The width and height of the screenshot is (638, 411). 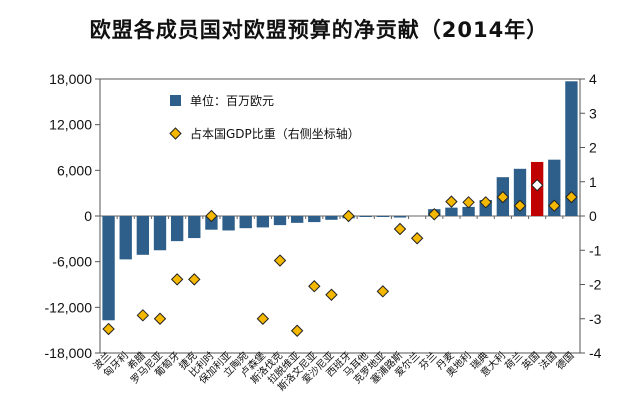 What do you see at coordinates (314, 219) in the screenshot?
I see `bar-斯洛文尼亚` at bounding box center [314, 219].